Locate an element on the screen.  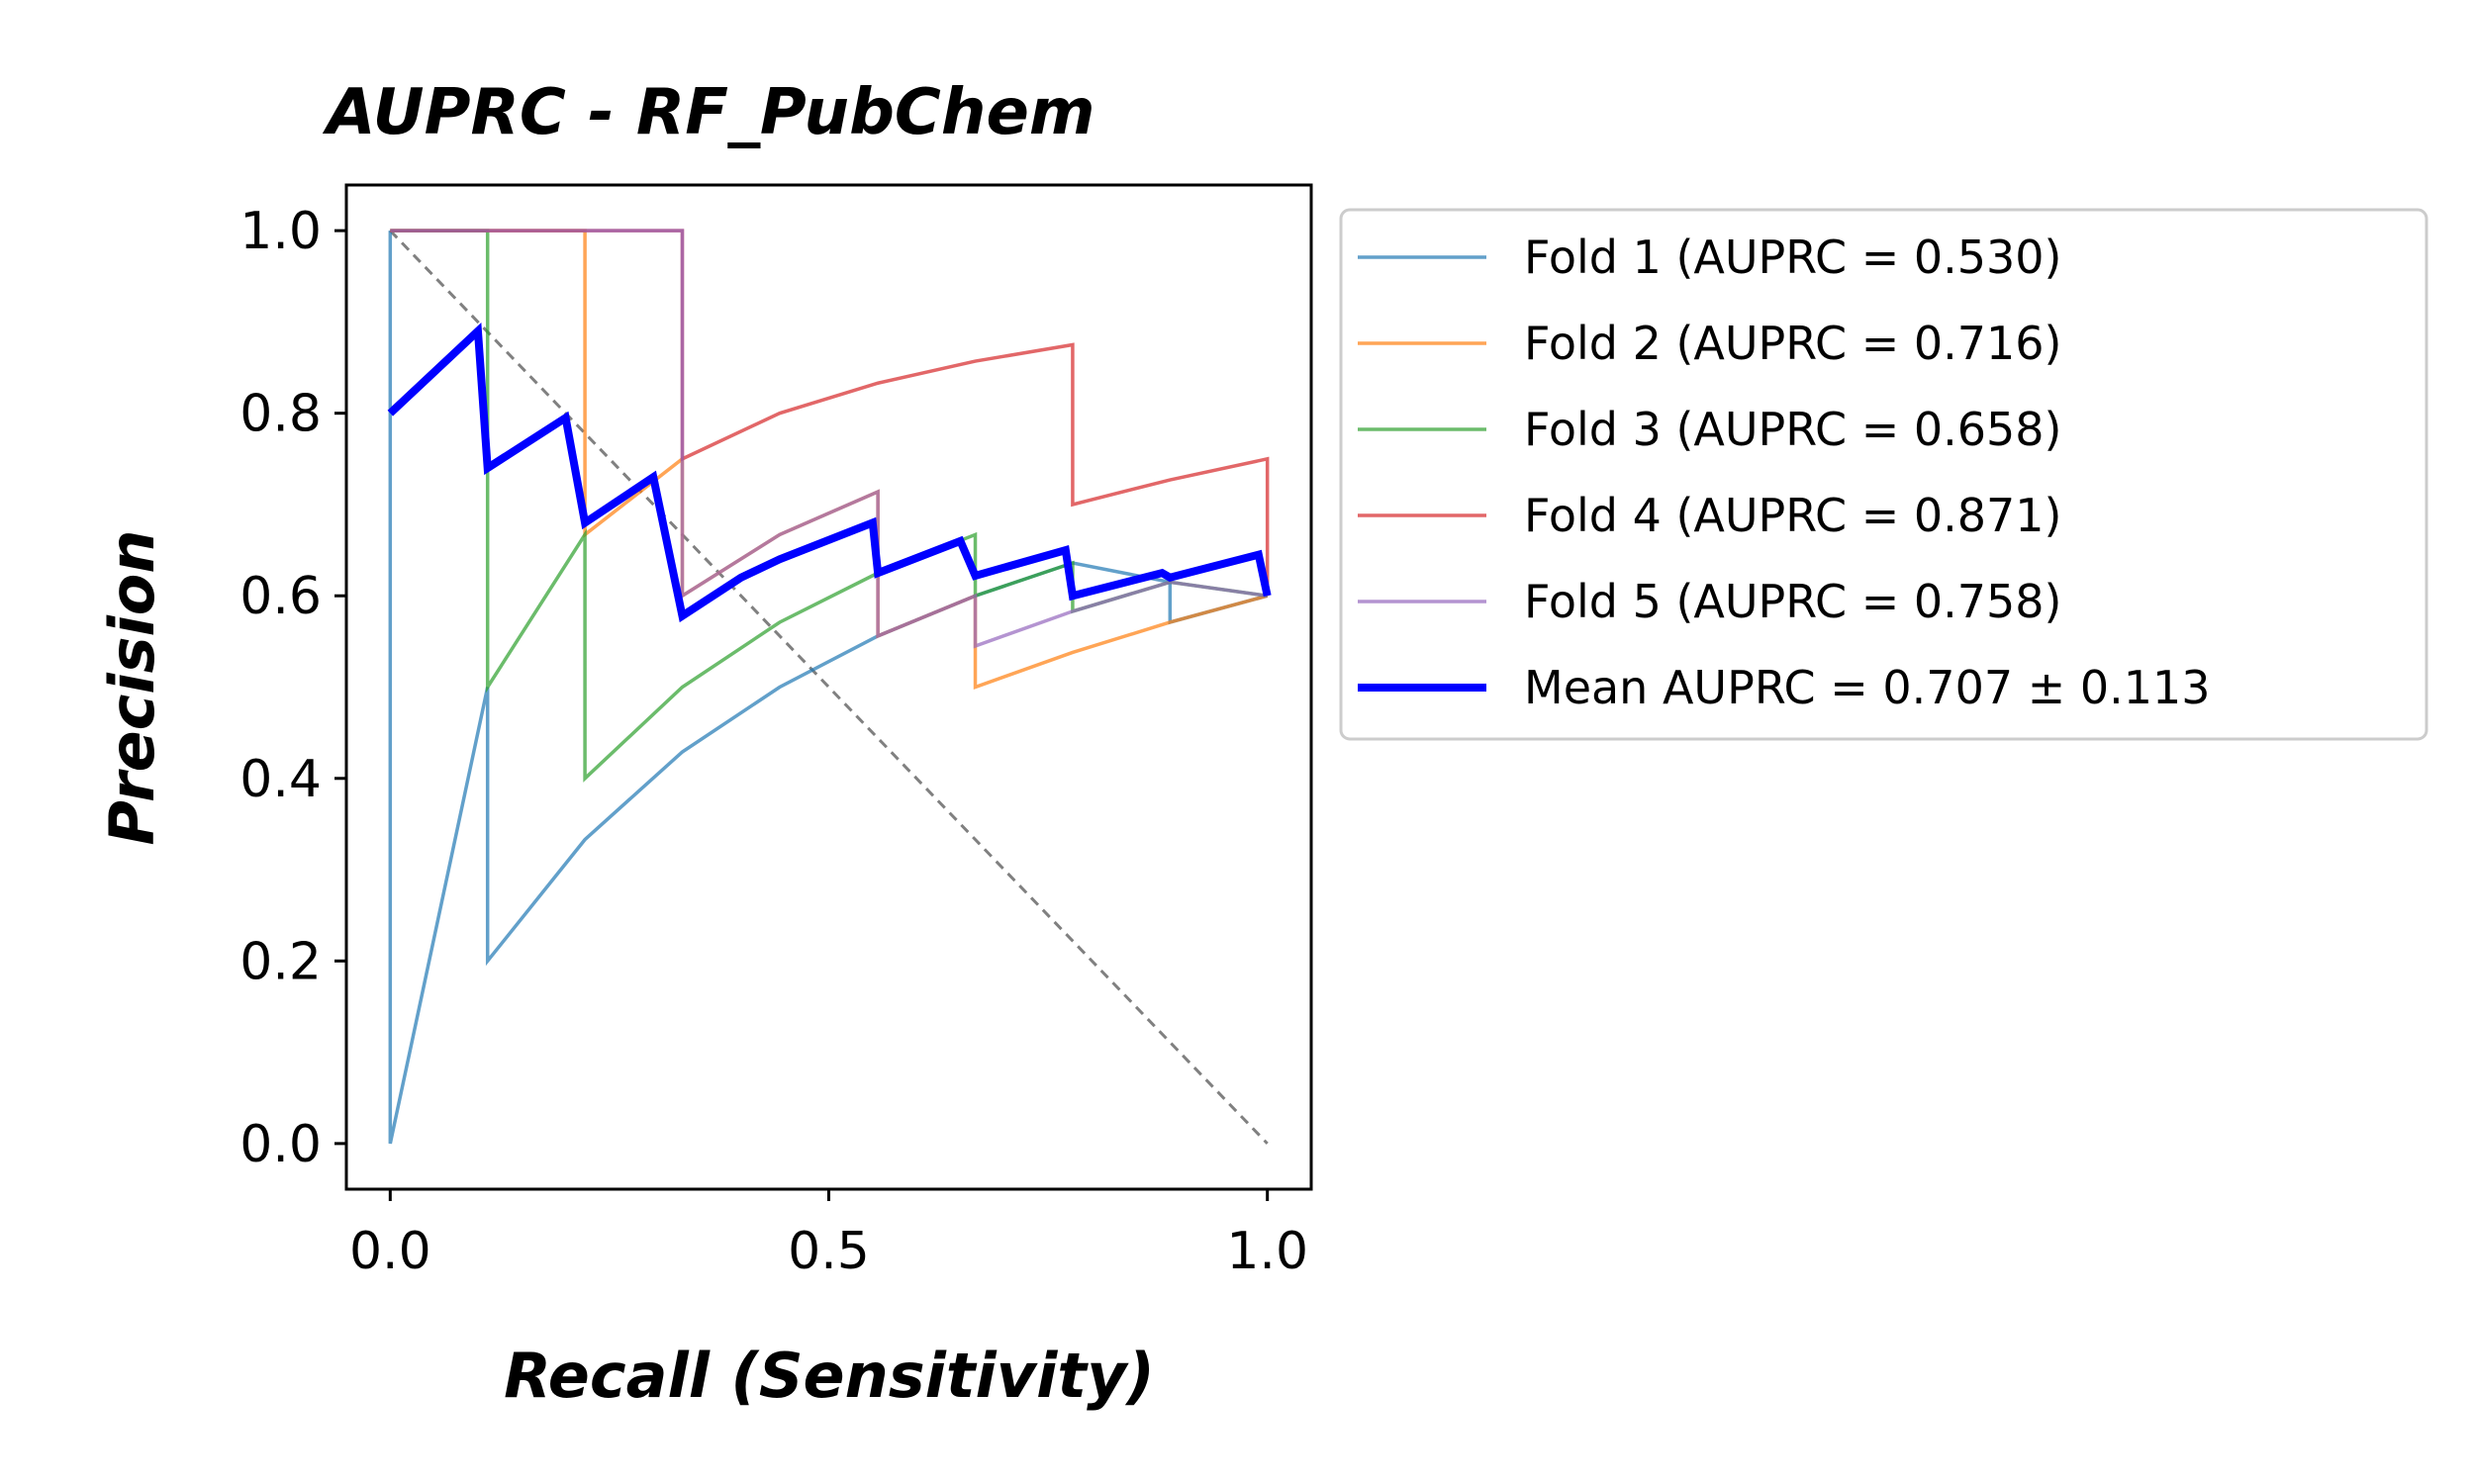
y-tick-label: 0.6 is located at coordinates (280, 596).